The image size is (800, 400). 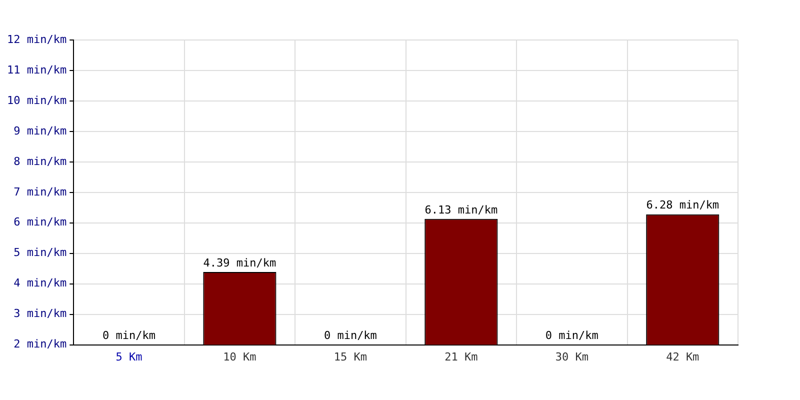 I want to click on y-tick-label: 2 min/km, so click(x=40, y=344).